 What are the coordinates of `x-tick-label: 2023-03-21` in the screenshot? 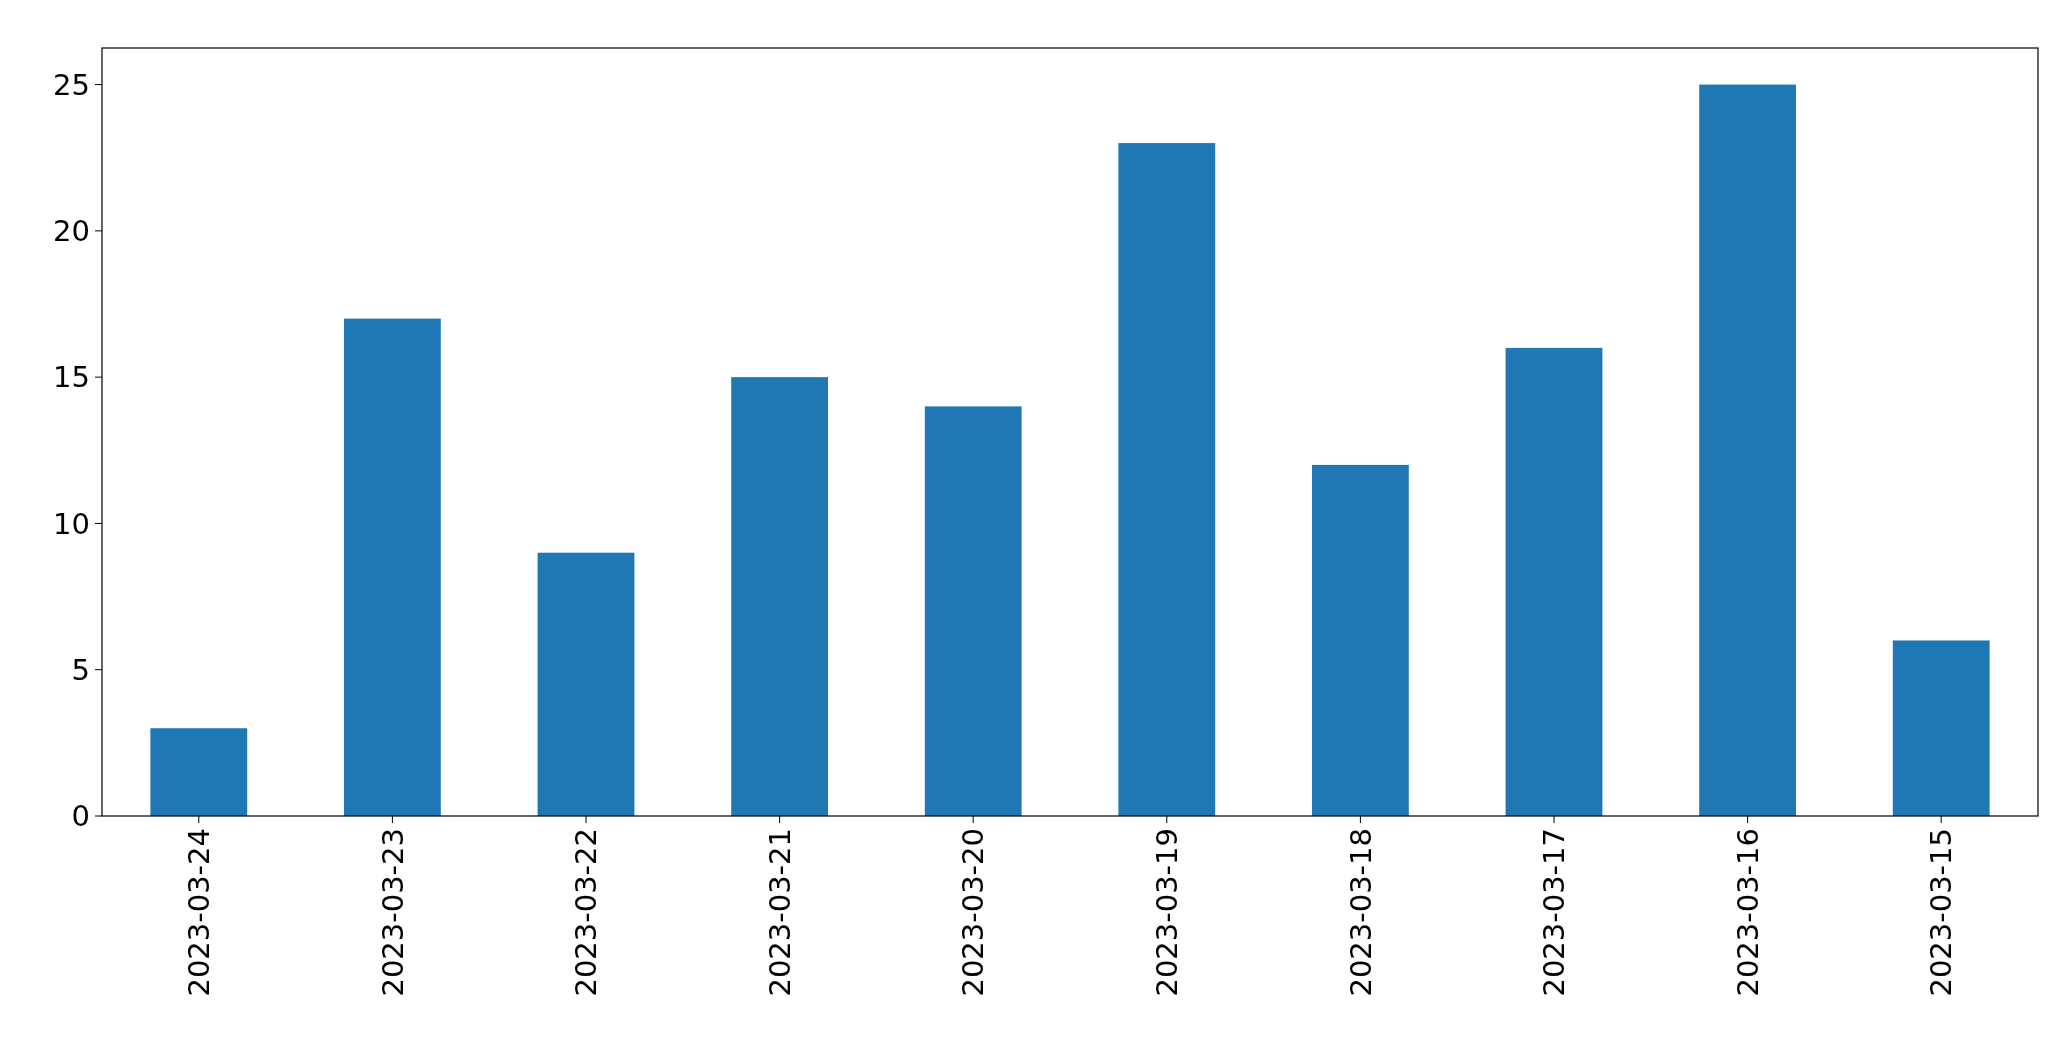 It's located at (779, 912).